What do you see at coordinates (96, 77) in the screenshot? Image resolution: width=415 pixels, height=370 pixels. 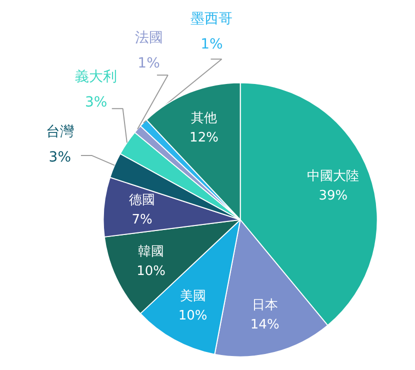 I see `slice-label: 義大利` at bounding box center [96, 77].